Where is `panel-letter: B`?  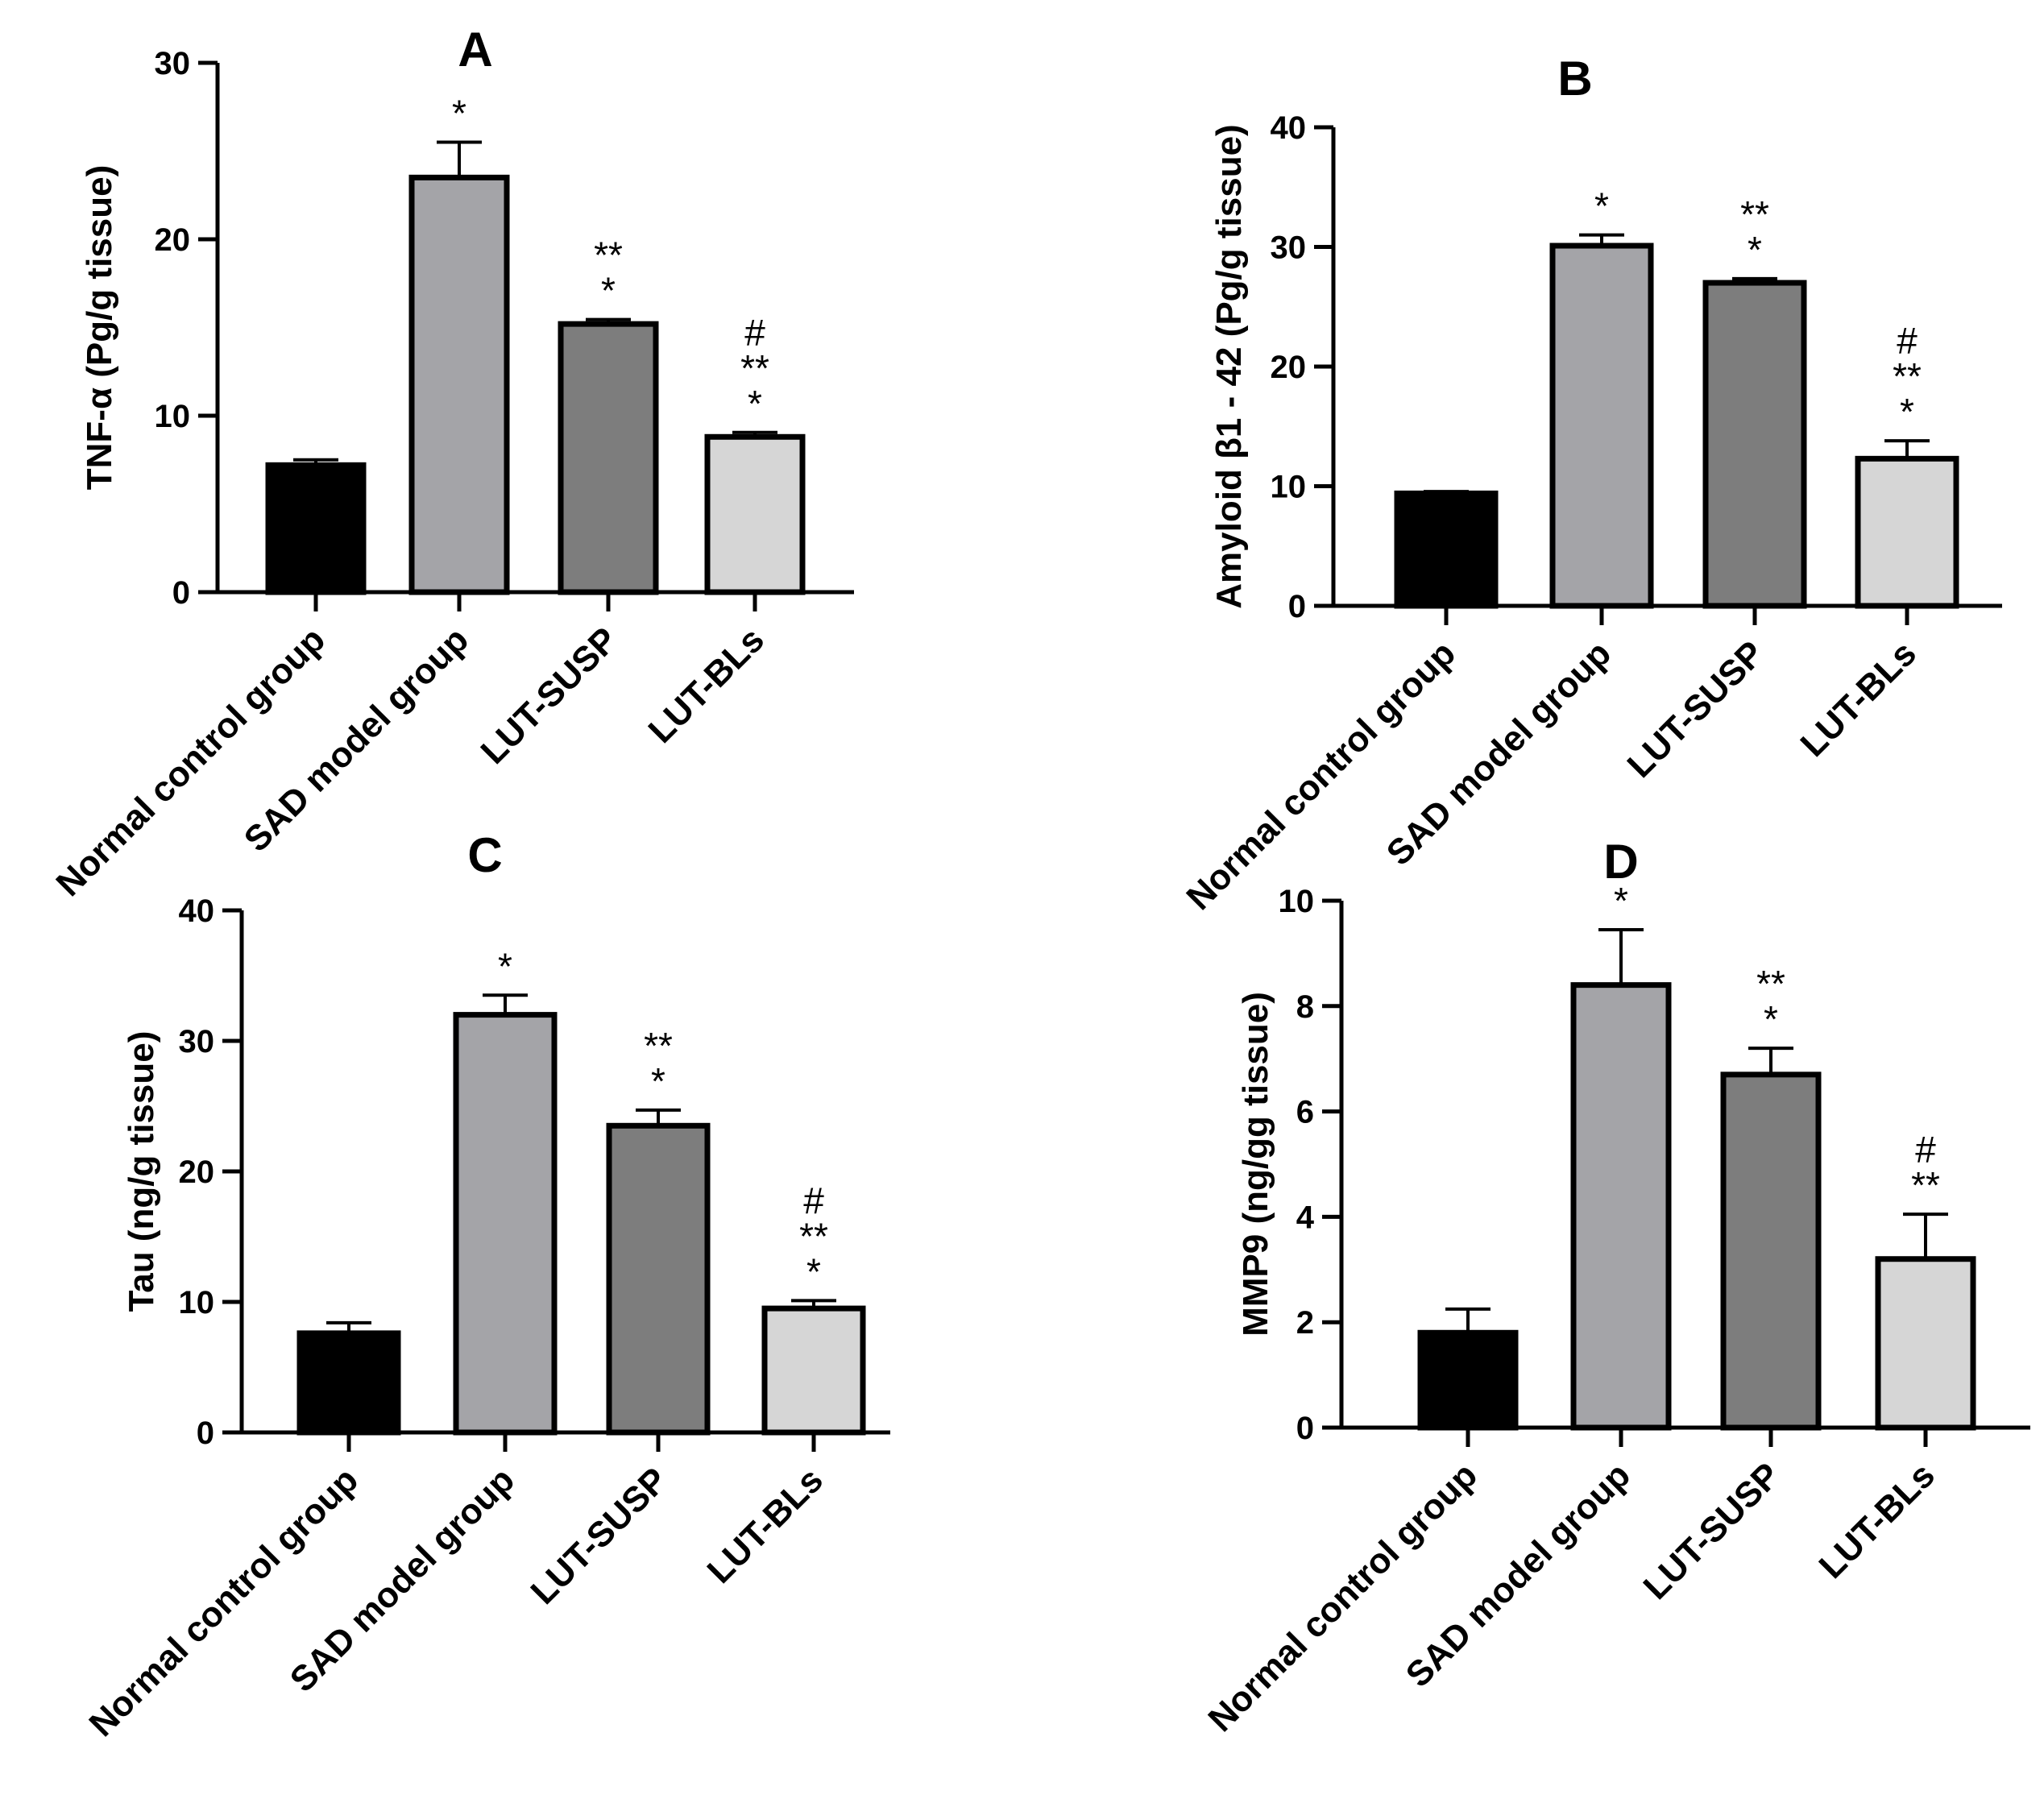 panel-letter: B is located at coordinates (1574, 79).